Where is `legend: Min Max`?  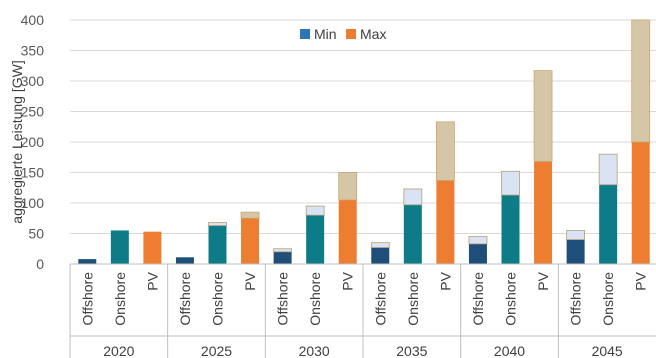
legend: Min Max is located at coordinates (343, 34).